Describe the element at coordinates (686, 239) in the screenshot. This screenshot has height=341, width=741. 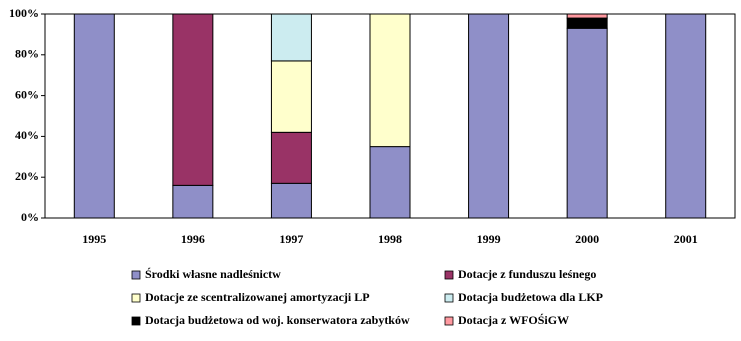
I see `x-tick-label: 2001` at that location.